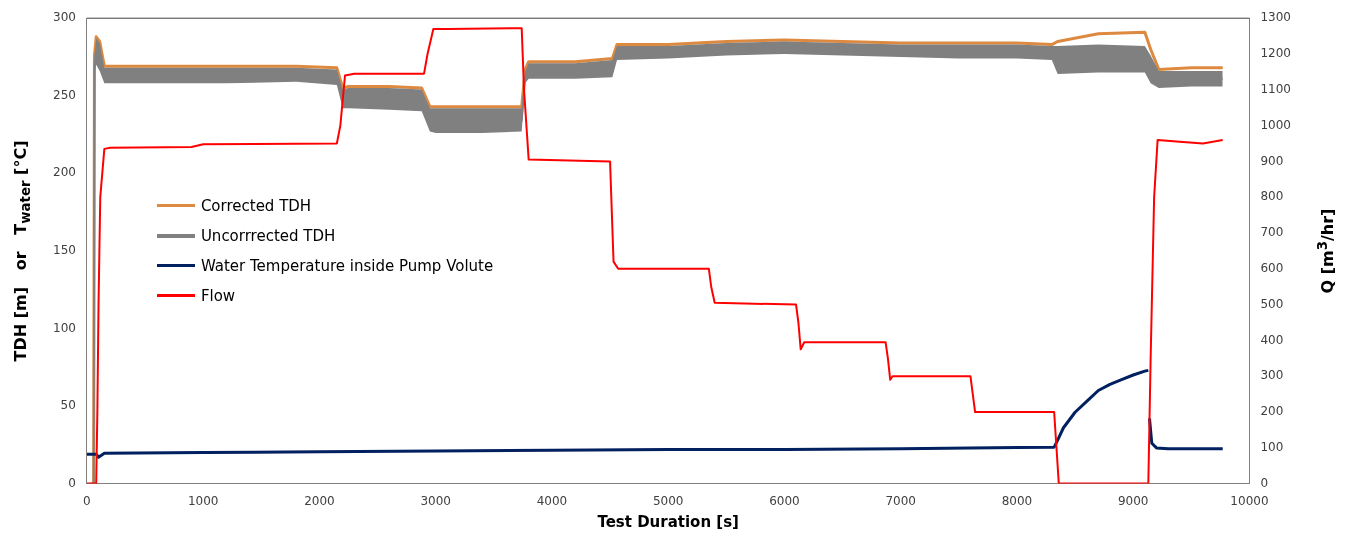 This screenshot has width=1350, height=542. I want to click on legend-label: Water Temperature inside Pump Volute, so click(347, 265).